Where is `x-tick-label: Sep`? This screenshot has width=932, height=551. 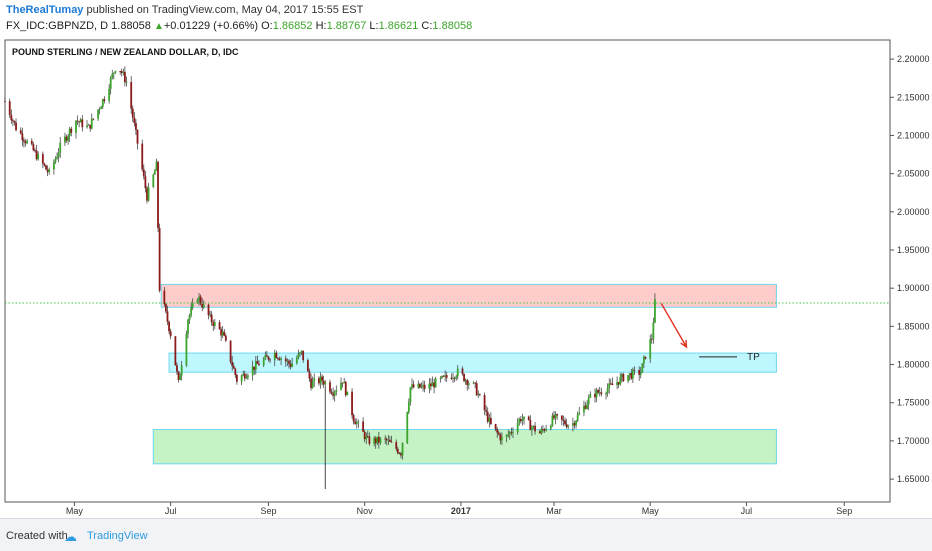 x-tick-label: Sep is located at coordinates (844, 511).